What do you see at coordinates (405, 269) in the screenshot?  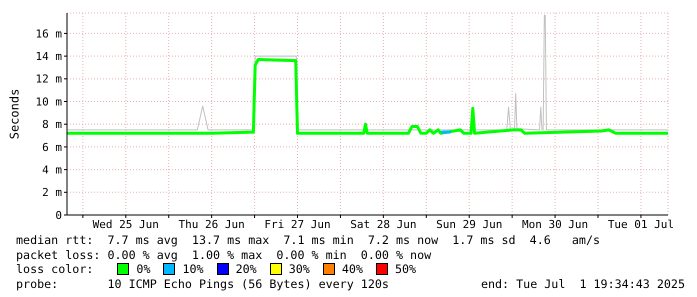 I see `legend-label: 50%` at bounding box center [405, 269].